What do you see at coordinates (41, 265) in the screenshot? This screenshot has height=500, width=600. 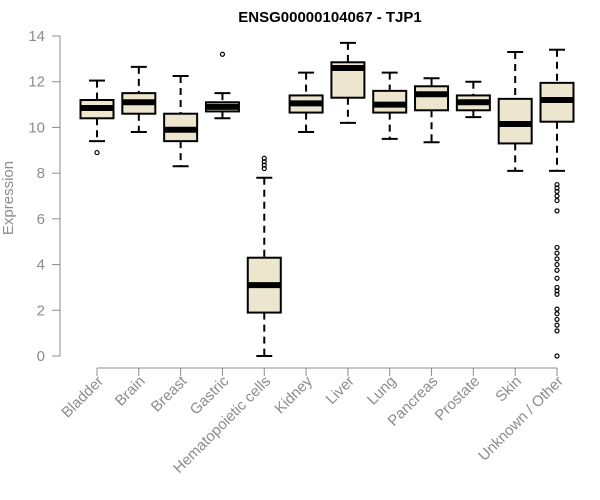 I see `y-tick-label: 4` at bounding box center [41, 265].